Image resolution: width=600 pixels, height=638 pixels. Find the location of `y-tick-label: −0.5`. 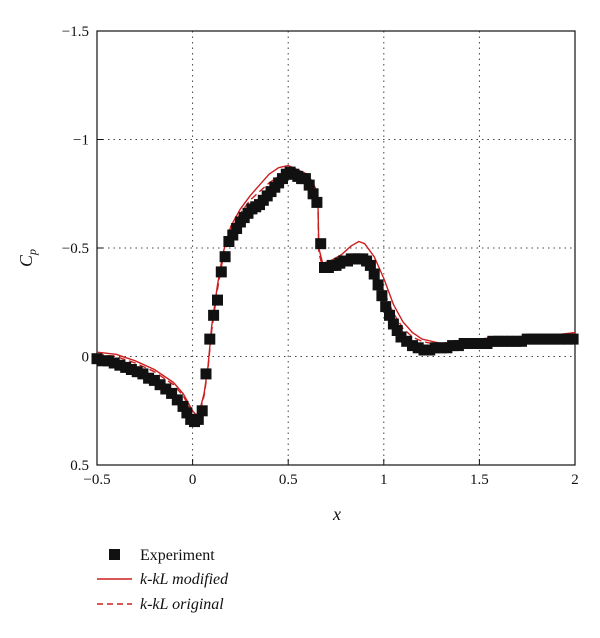

y-tick-label: −0.5 is located at coordinates (75, 249).